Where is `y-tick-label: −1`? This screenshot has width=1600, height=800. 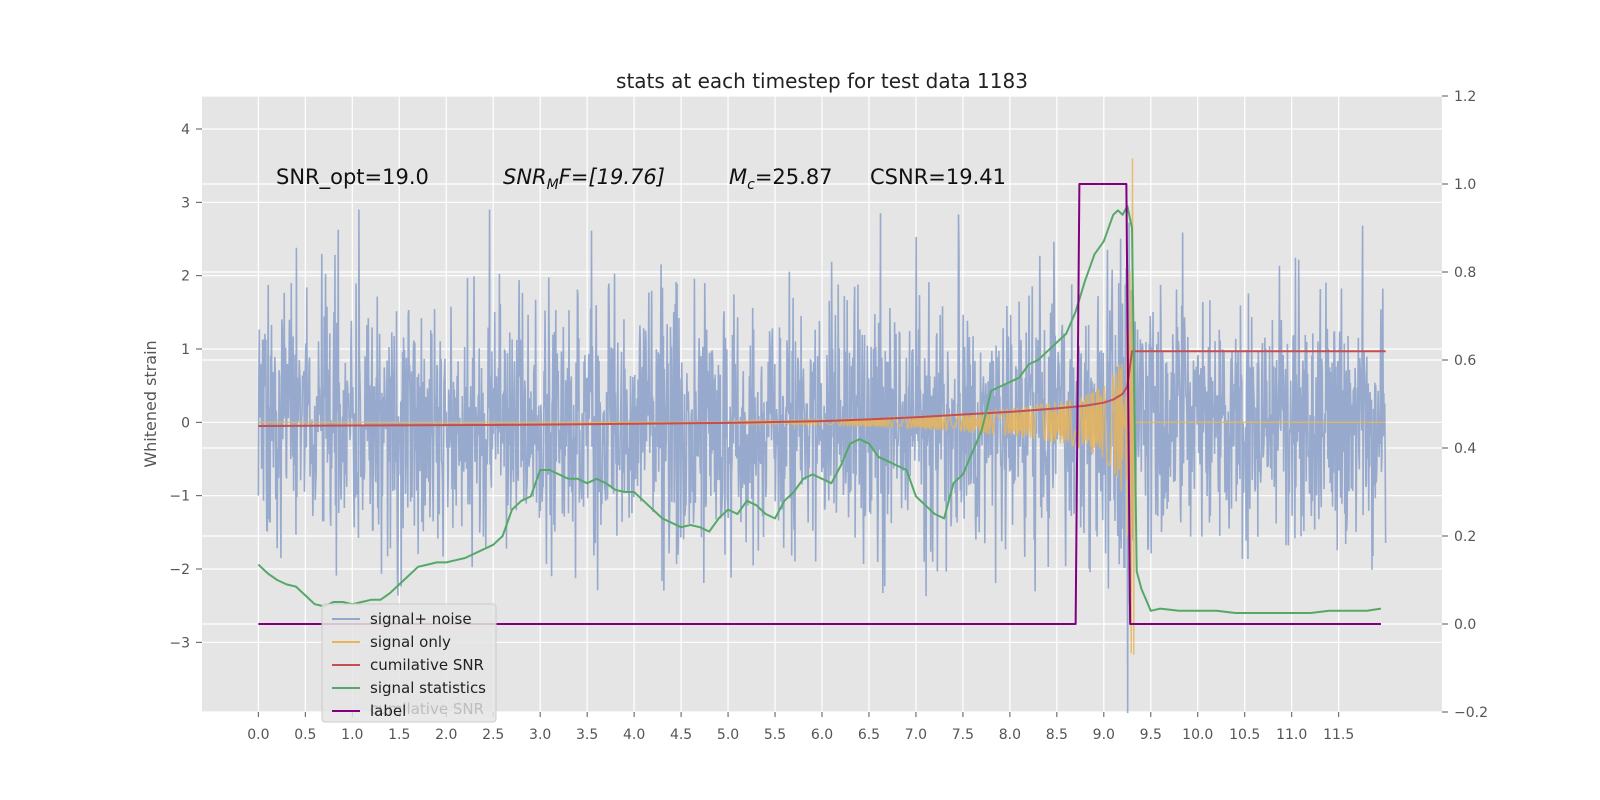 y-tick-label: −1 is located at coordinates (179, 497).